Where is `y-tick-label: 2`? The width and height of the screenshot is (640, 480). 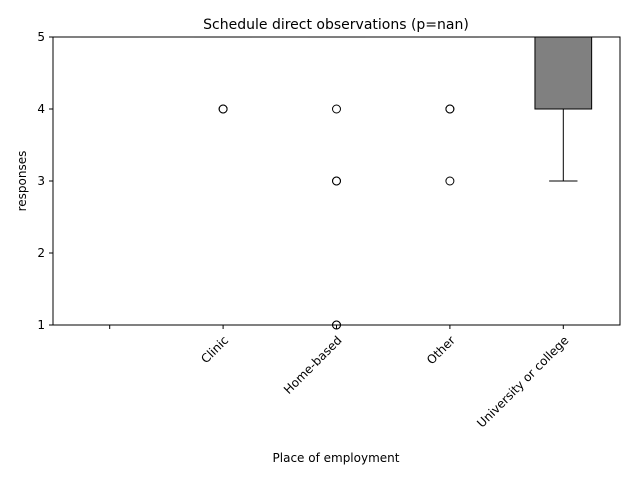
y-tick-label: 2 is located at coordinates (41, 253).